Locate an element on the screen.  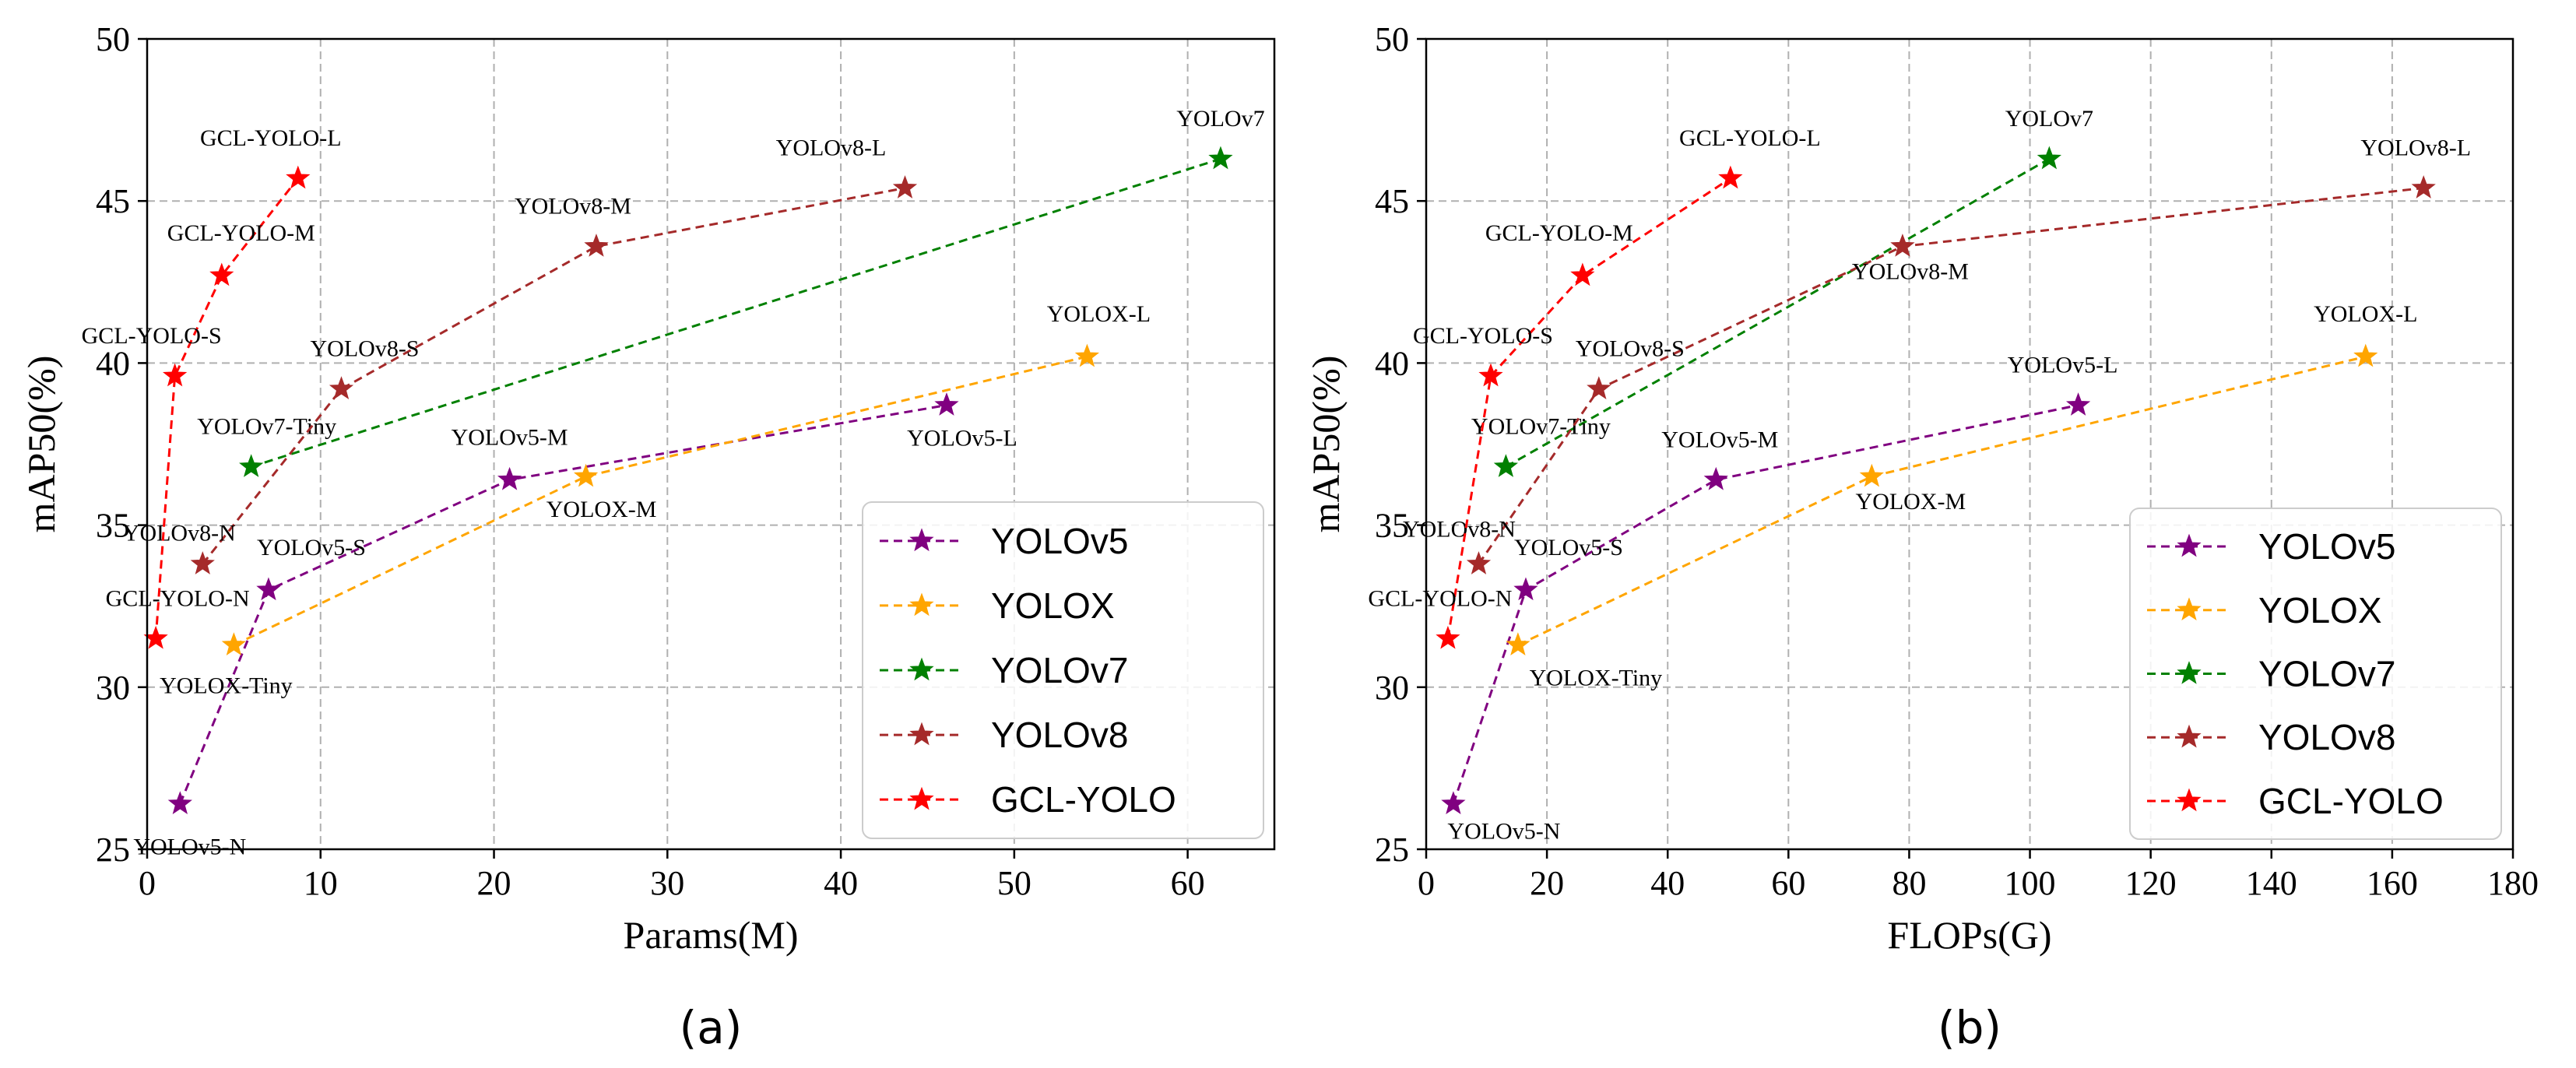
data-point-yolox-m is located at coordinates (586, 475).